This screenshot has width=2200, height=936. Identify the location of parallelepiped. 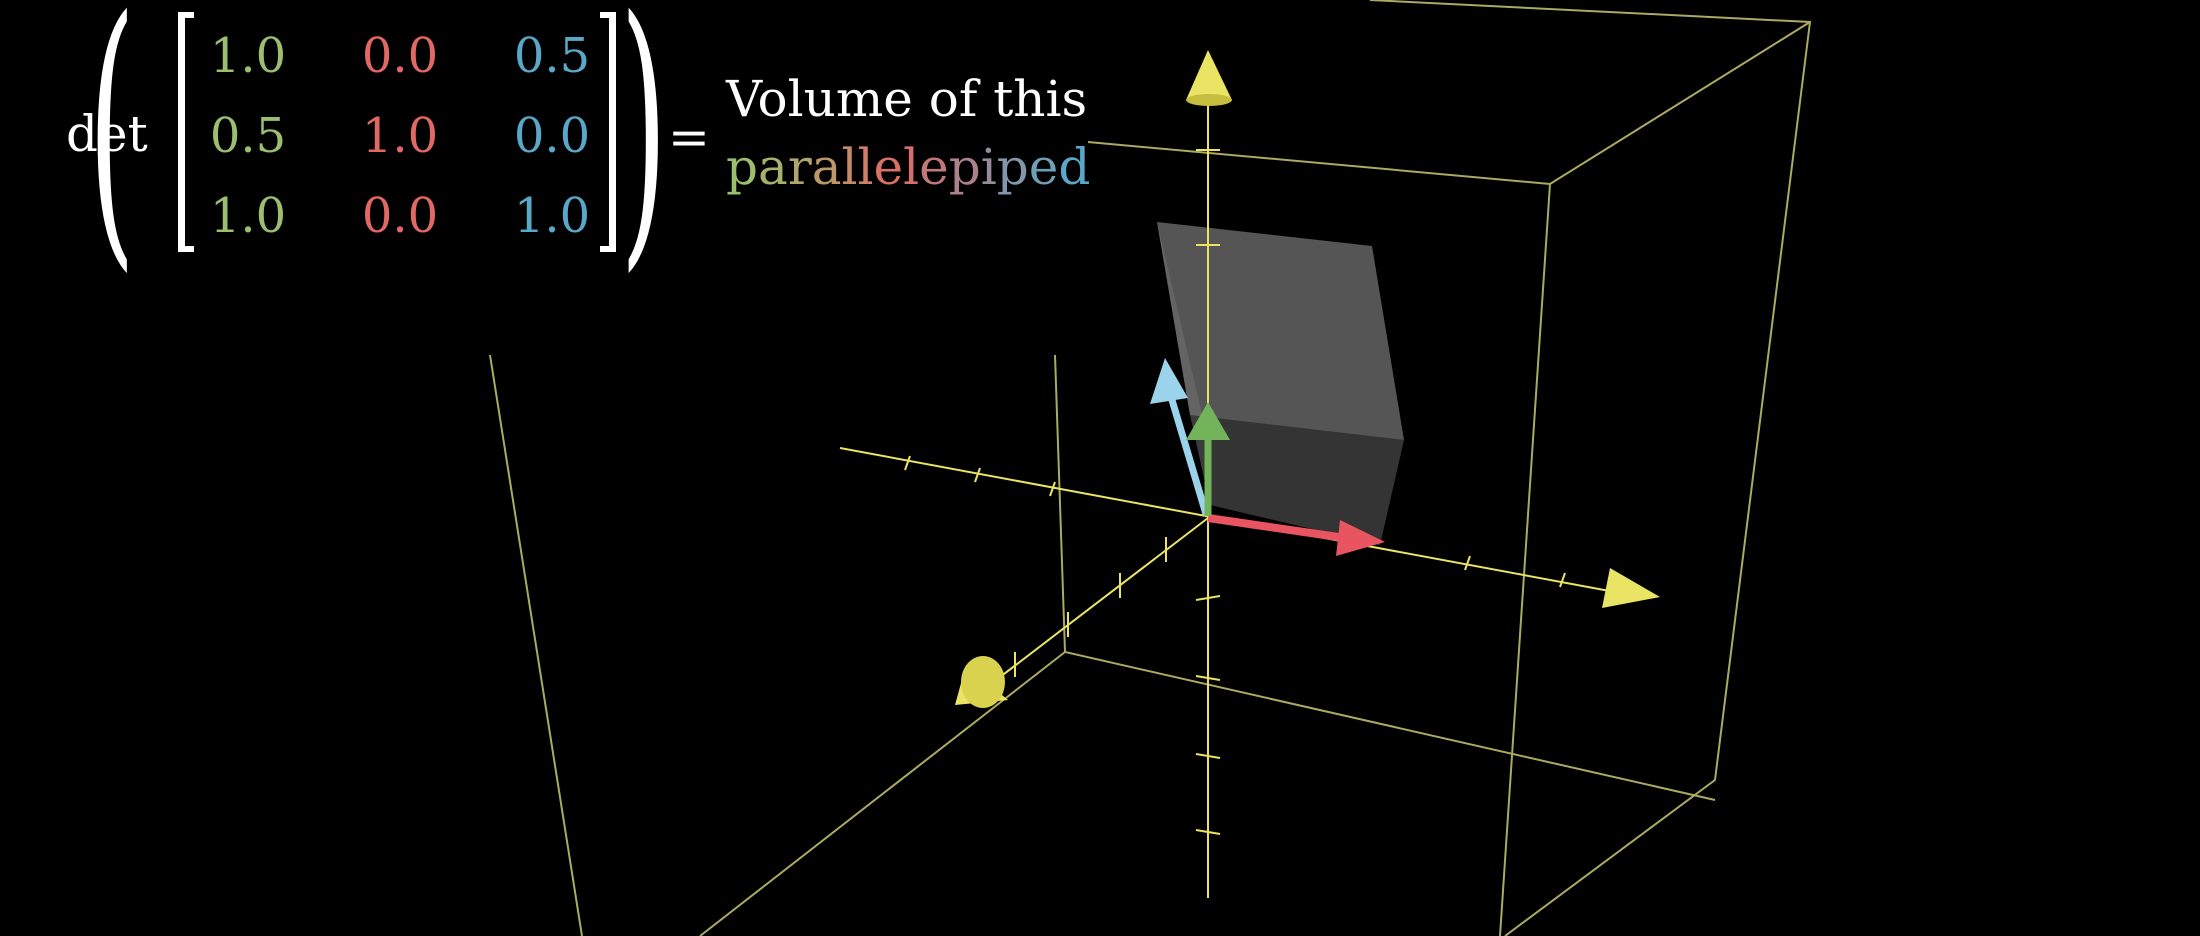
(1280, 383).